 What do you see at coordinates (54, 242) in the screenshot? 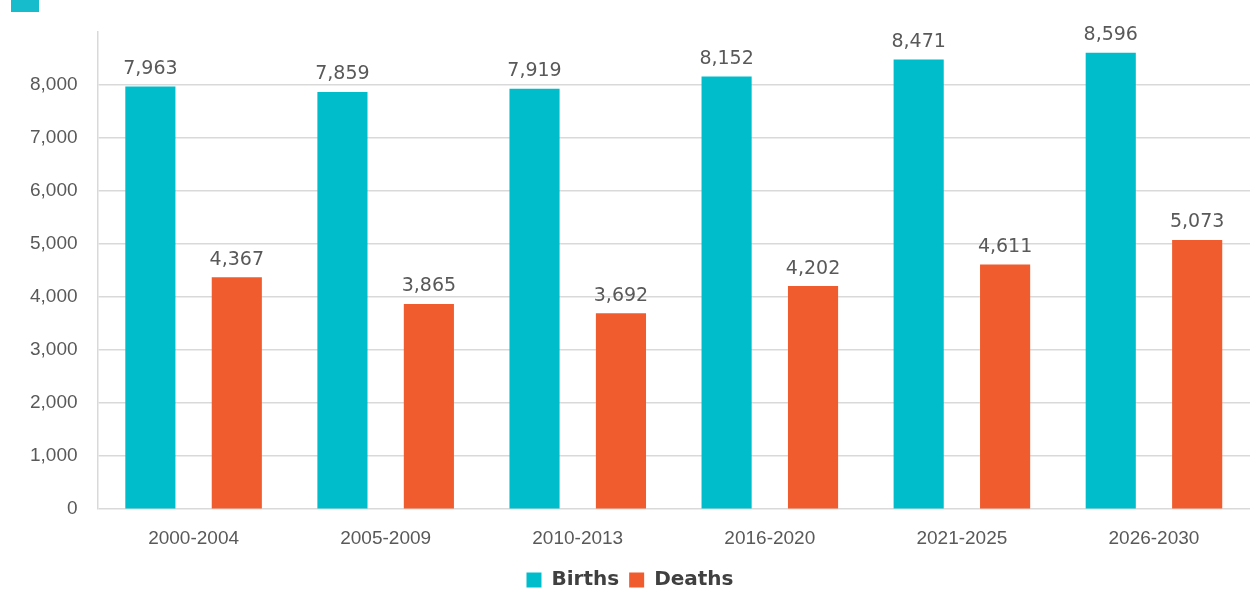
I see `y-tick-label: 5,000` at bounding box center [54, 242].